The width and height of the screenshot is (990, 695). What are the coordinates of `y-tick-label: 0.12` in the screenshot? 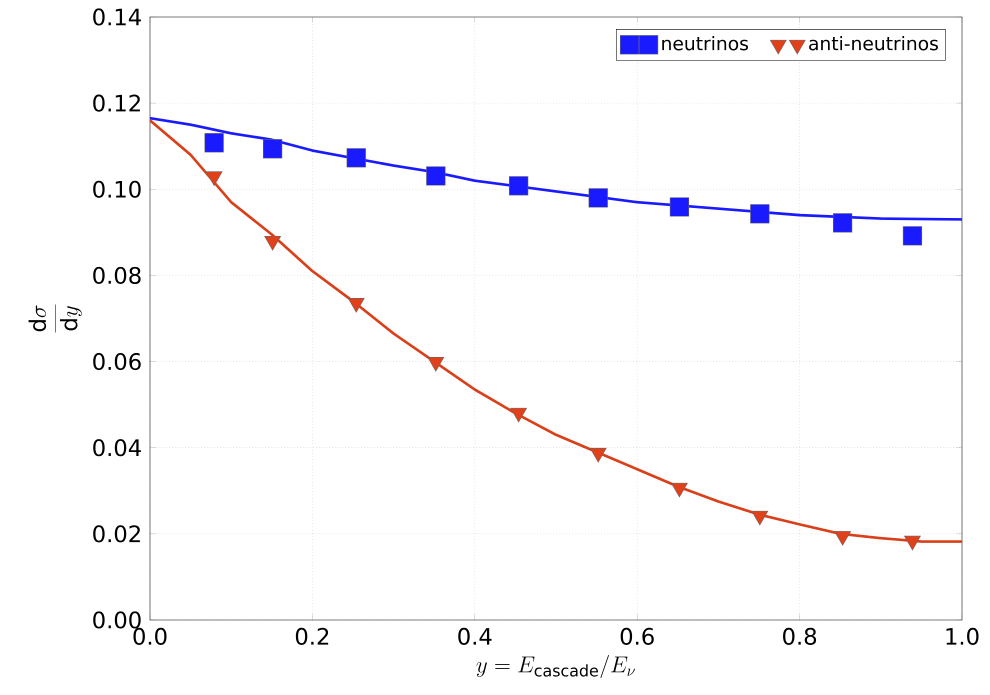 It's located at (116, 103).